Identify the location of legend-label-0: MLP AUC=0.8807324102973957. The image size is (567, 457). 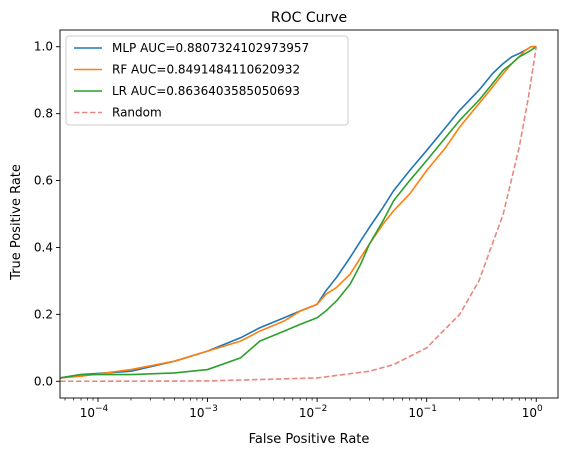
(210, 48).